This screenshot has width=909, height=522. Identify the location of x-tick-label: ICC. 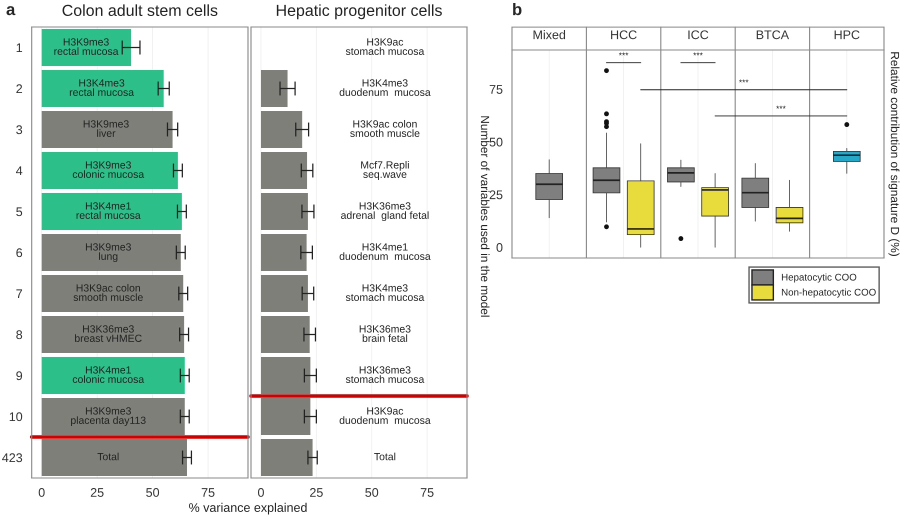
(698, 35).